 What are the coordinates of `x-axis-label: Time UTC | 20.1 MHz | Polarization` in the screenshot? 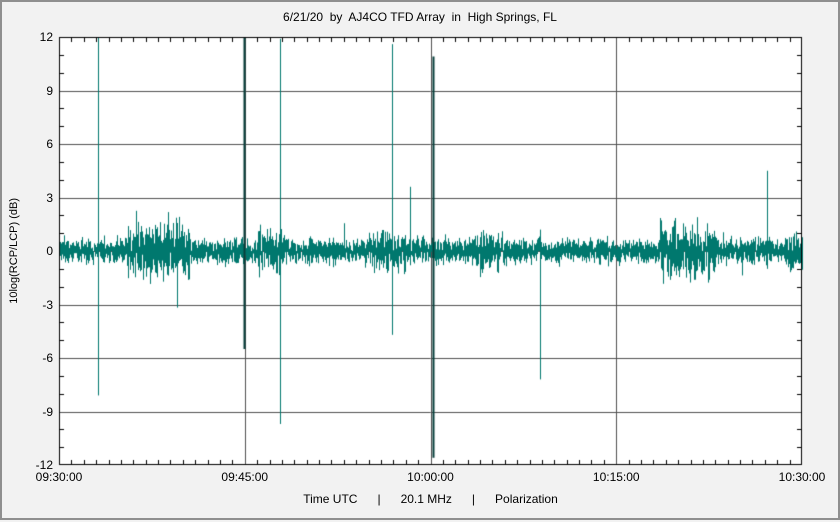 It's located at (430, 499).